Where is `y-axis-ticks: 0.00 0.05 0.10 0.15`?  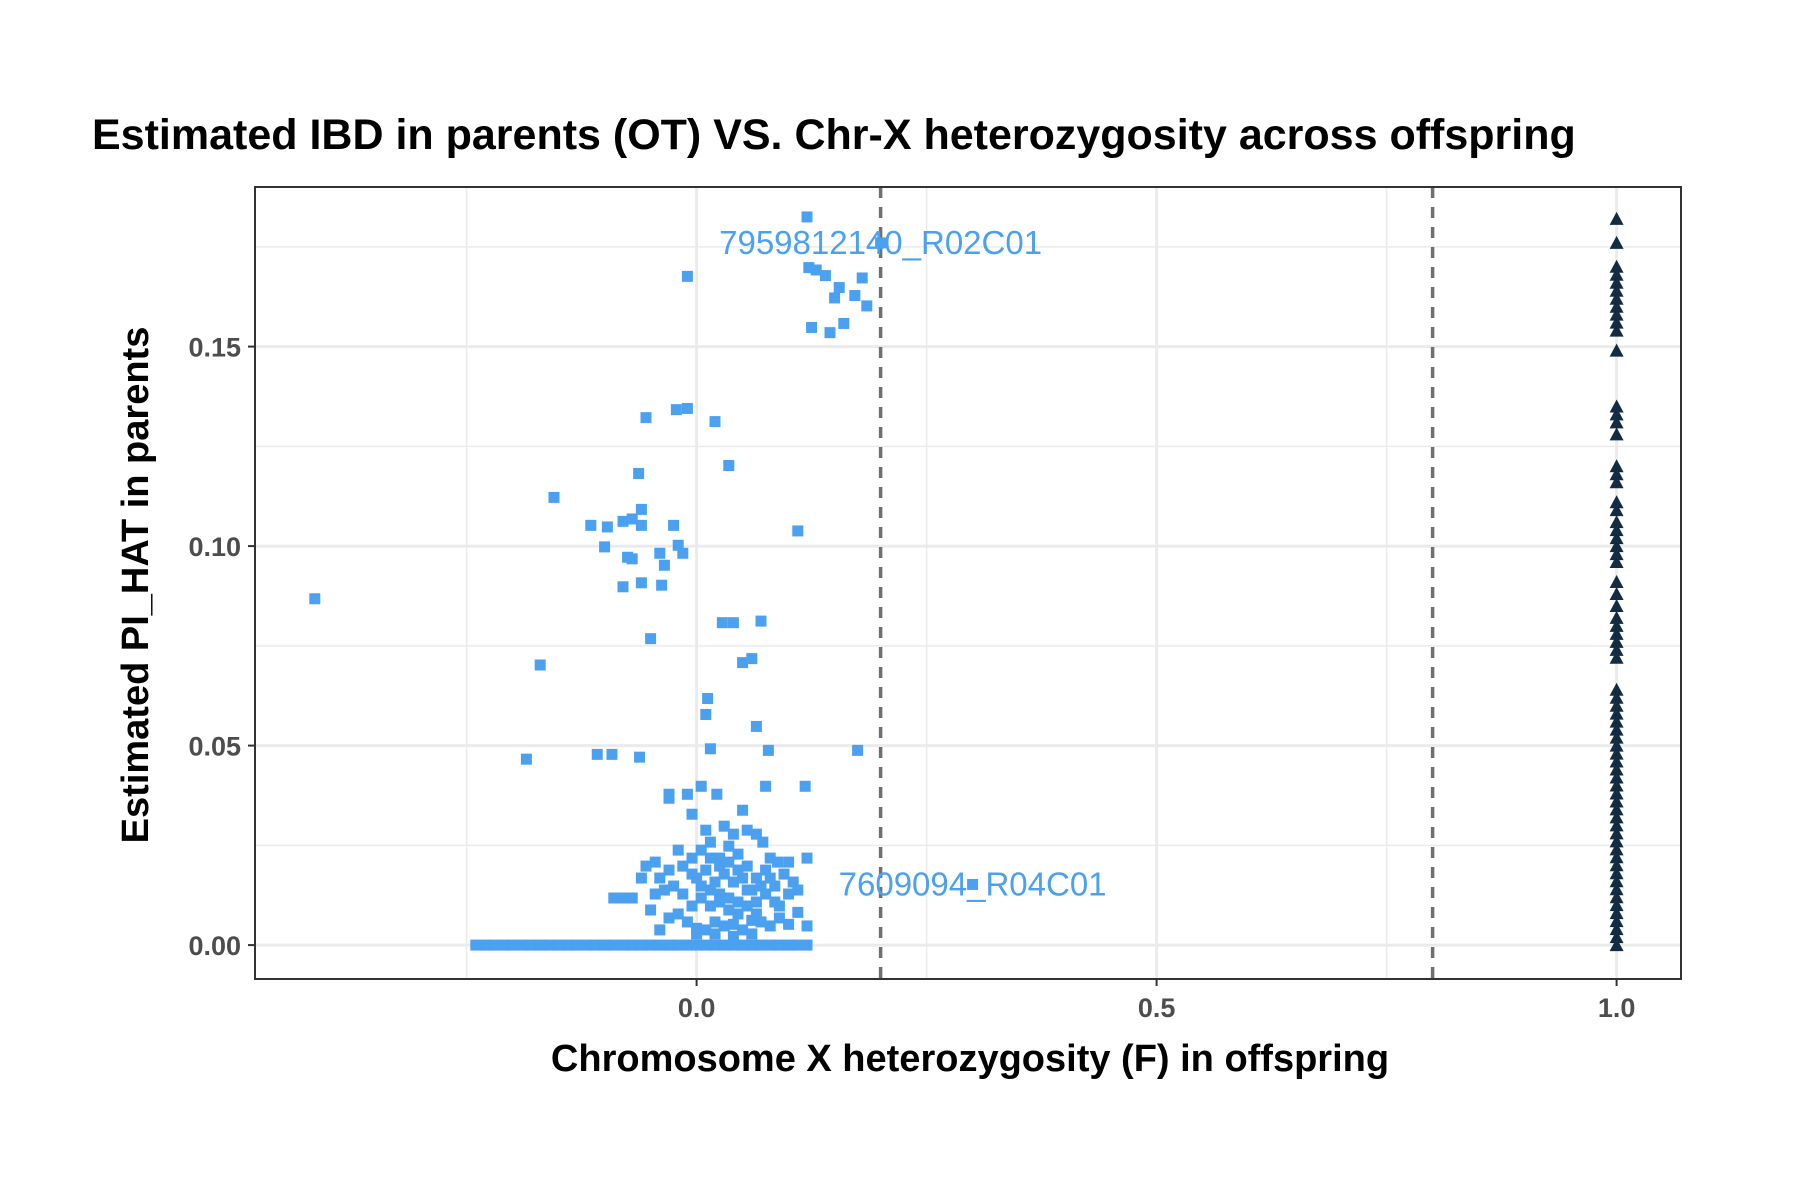 y-axis-ticks: 0.00 0.05 0.10 0.15 is located at coordinates (221, 647).